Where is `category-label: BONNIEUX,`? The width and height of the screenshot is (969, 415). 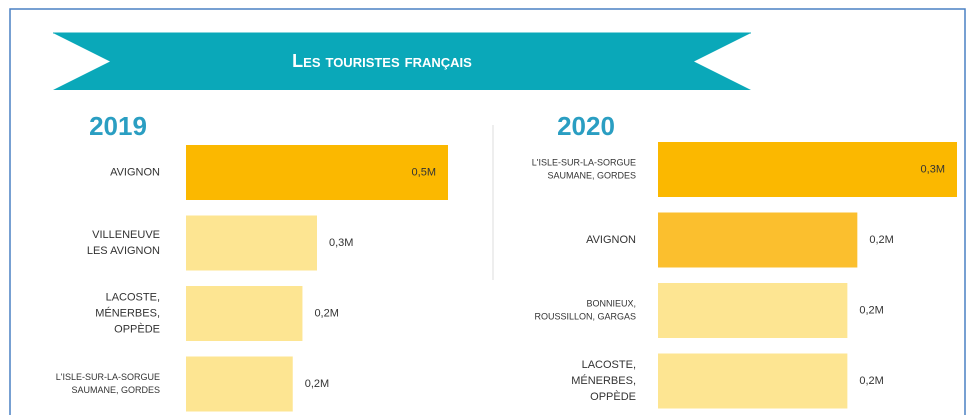 category-label: BONNIEUX, is located at coordinates (611, 303).